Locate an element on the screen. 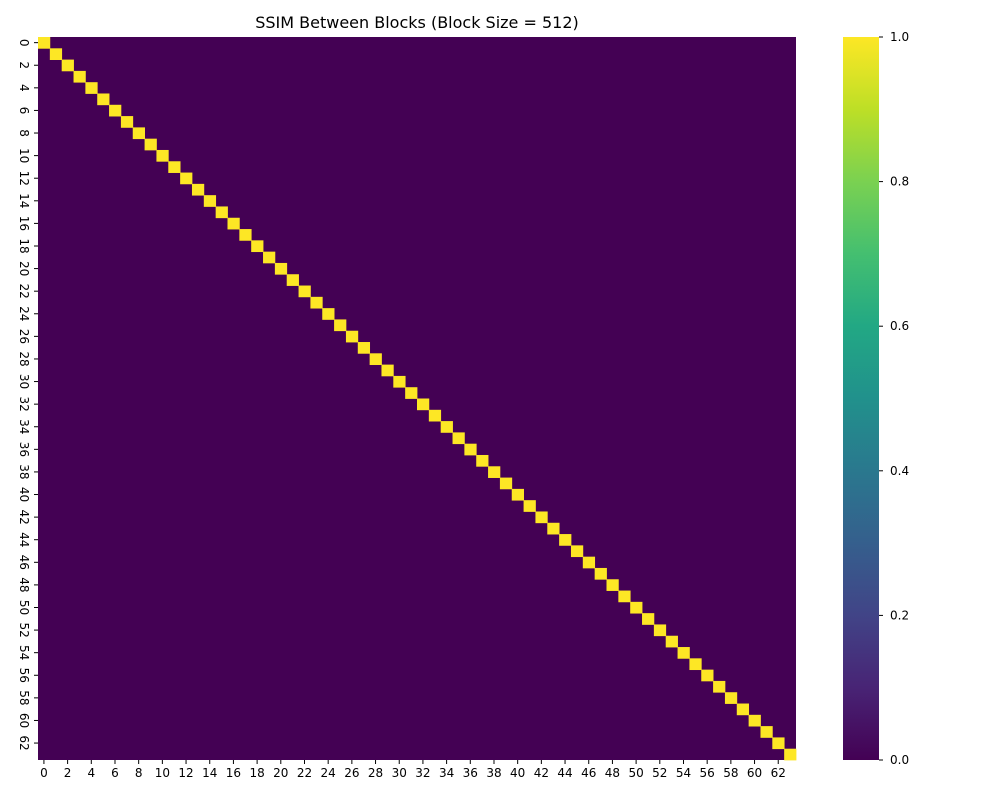 This screenshot has height=804, width=1000. y-tick-label: 4 is located at coordinates (24, 88).